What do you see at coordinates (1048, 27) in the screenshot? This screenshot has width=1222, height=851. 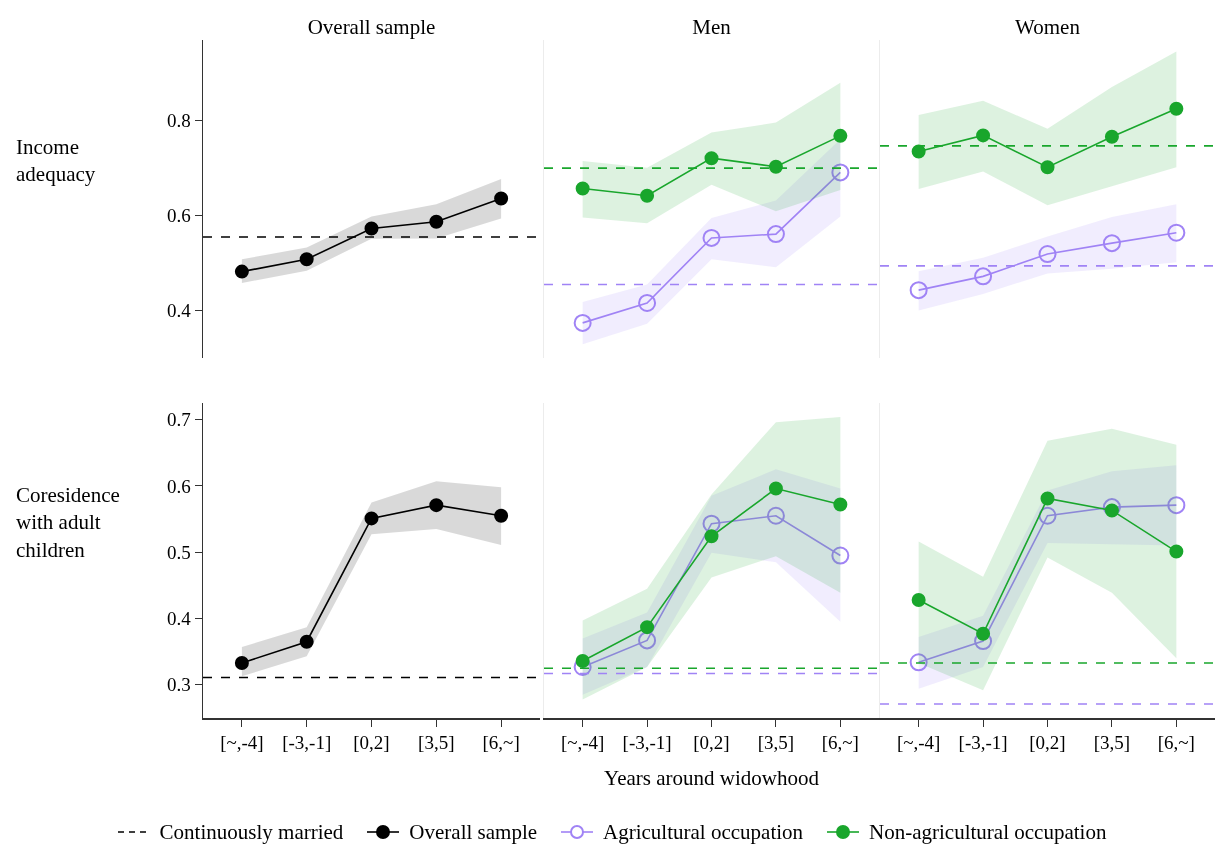 I see `chart-title: Women` at bounding box center [1048, 27].